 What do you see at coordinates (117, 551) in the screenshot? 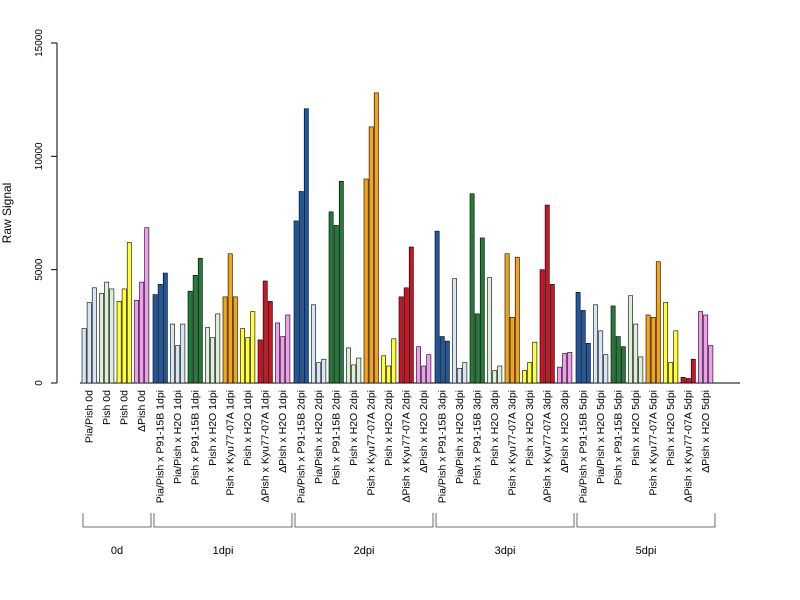
I see `group-label: 0d` at bounding box center [117, 551].